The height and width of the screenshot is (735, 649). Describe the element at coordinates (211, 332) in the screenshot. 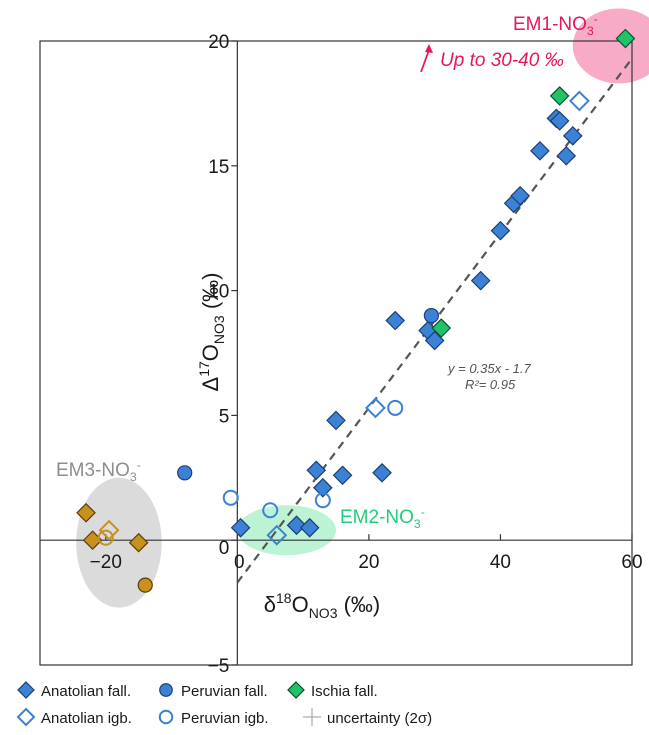

I see `y-axis-label: Δ17ONO3 (‰)` at that location.